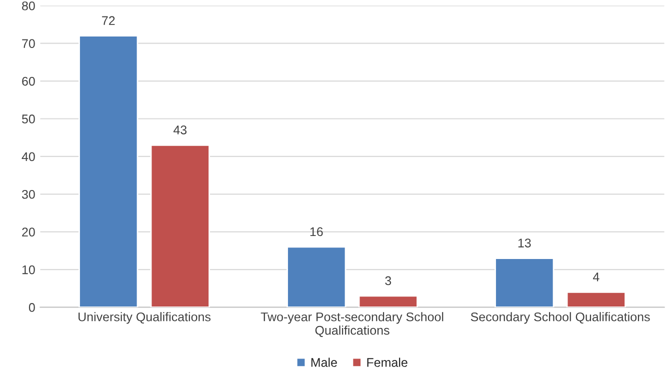 The height and width of the screenshot is (377, 671). Describe the element at coordinates (28, 5) in the screenshot. I see `y-tick-label: 80` at that location.